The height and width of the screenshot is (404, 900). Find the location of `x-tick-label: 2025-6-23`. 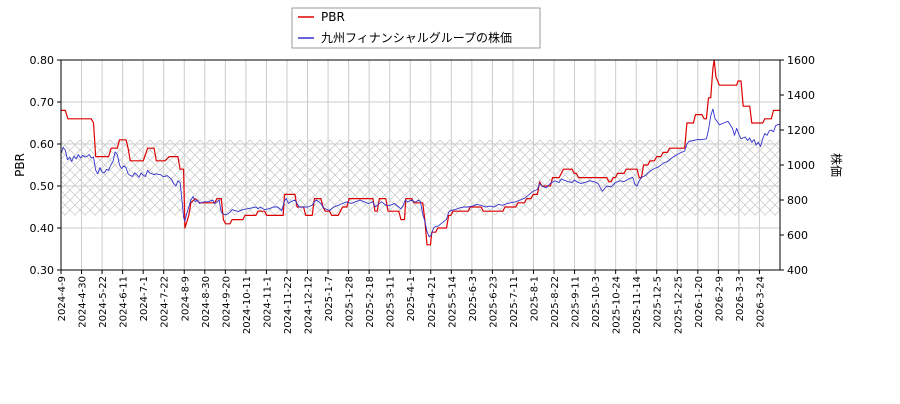

x-tick-label: 2025-6-23 is located at coordinates (493, 302).